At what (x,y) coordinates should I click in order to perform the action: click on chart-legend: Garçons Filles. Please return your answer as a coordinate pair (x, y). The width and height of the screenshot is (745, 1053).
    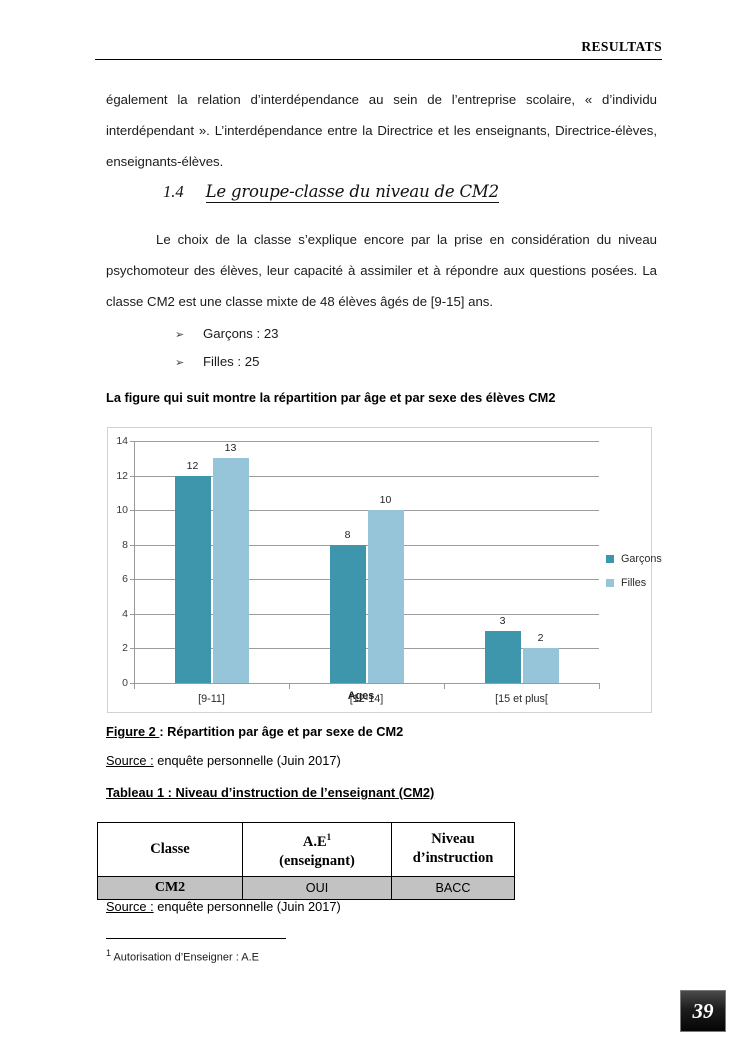
    Looking at the image, I should click on (634, 577).